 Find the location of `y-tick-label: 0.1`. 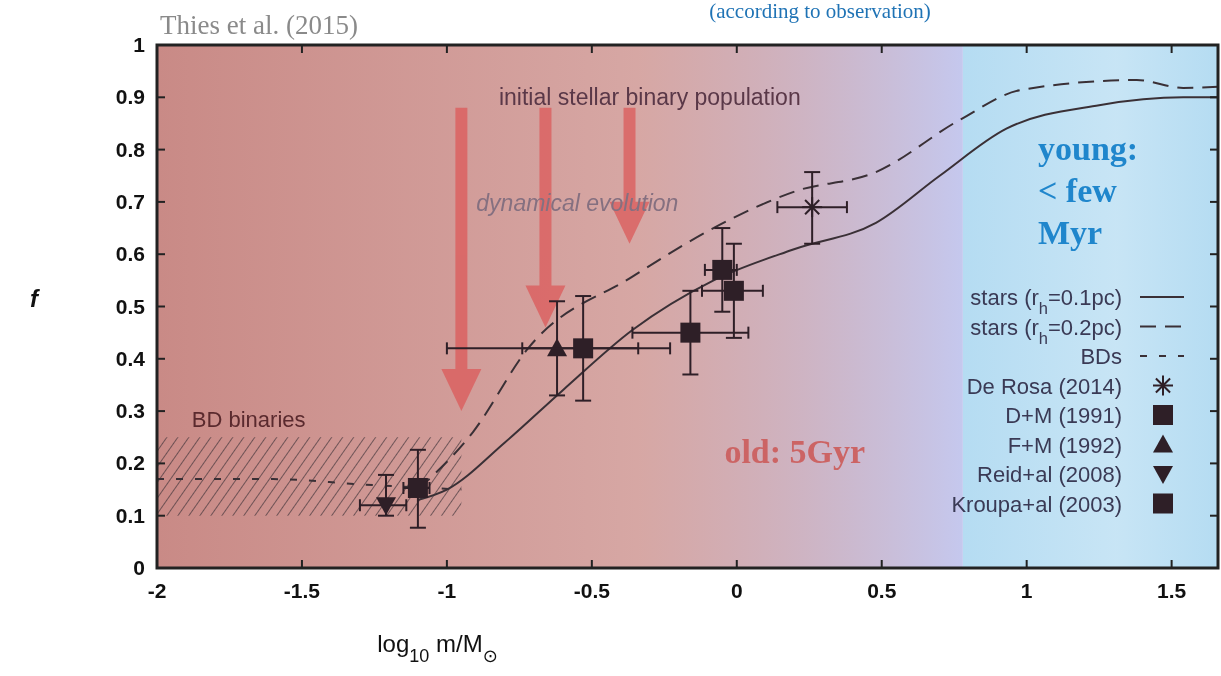

y-tick-label: 0.1 is located at coordinates (130, 515).